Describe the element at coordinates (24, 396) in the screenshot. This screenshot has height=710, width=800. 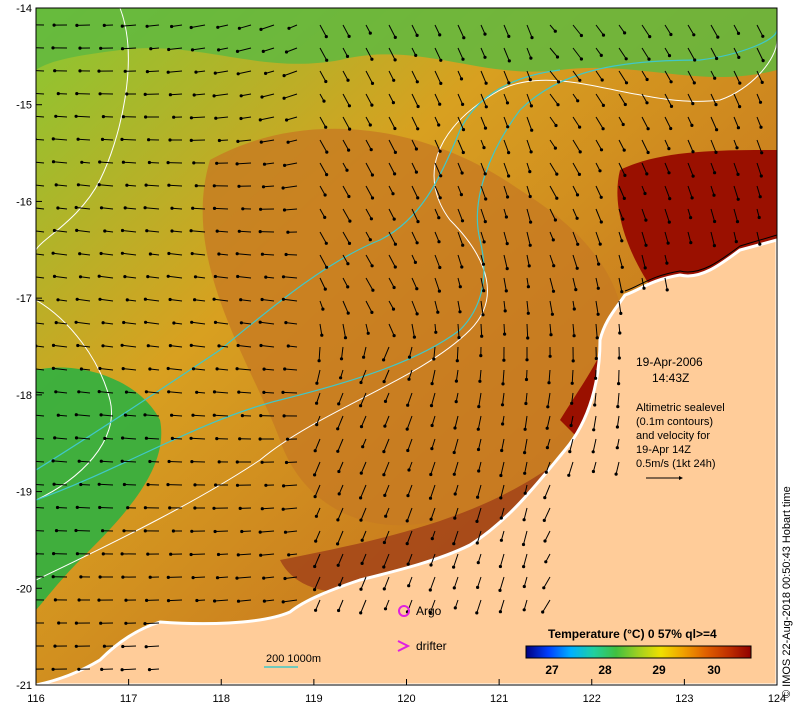
I see `y-tick-label: -18` at that location.